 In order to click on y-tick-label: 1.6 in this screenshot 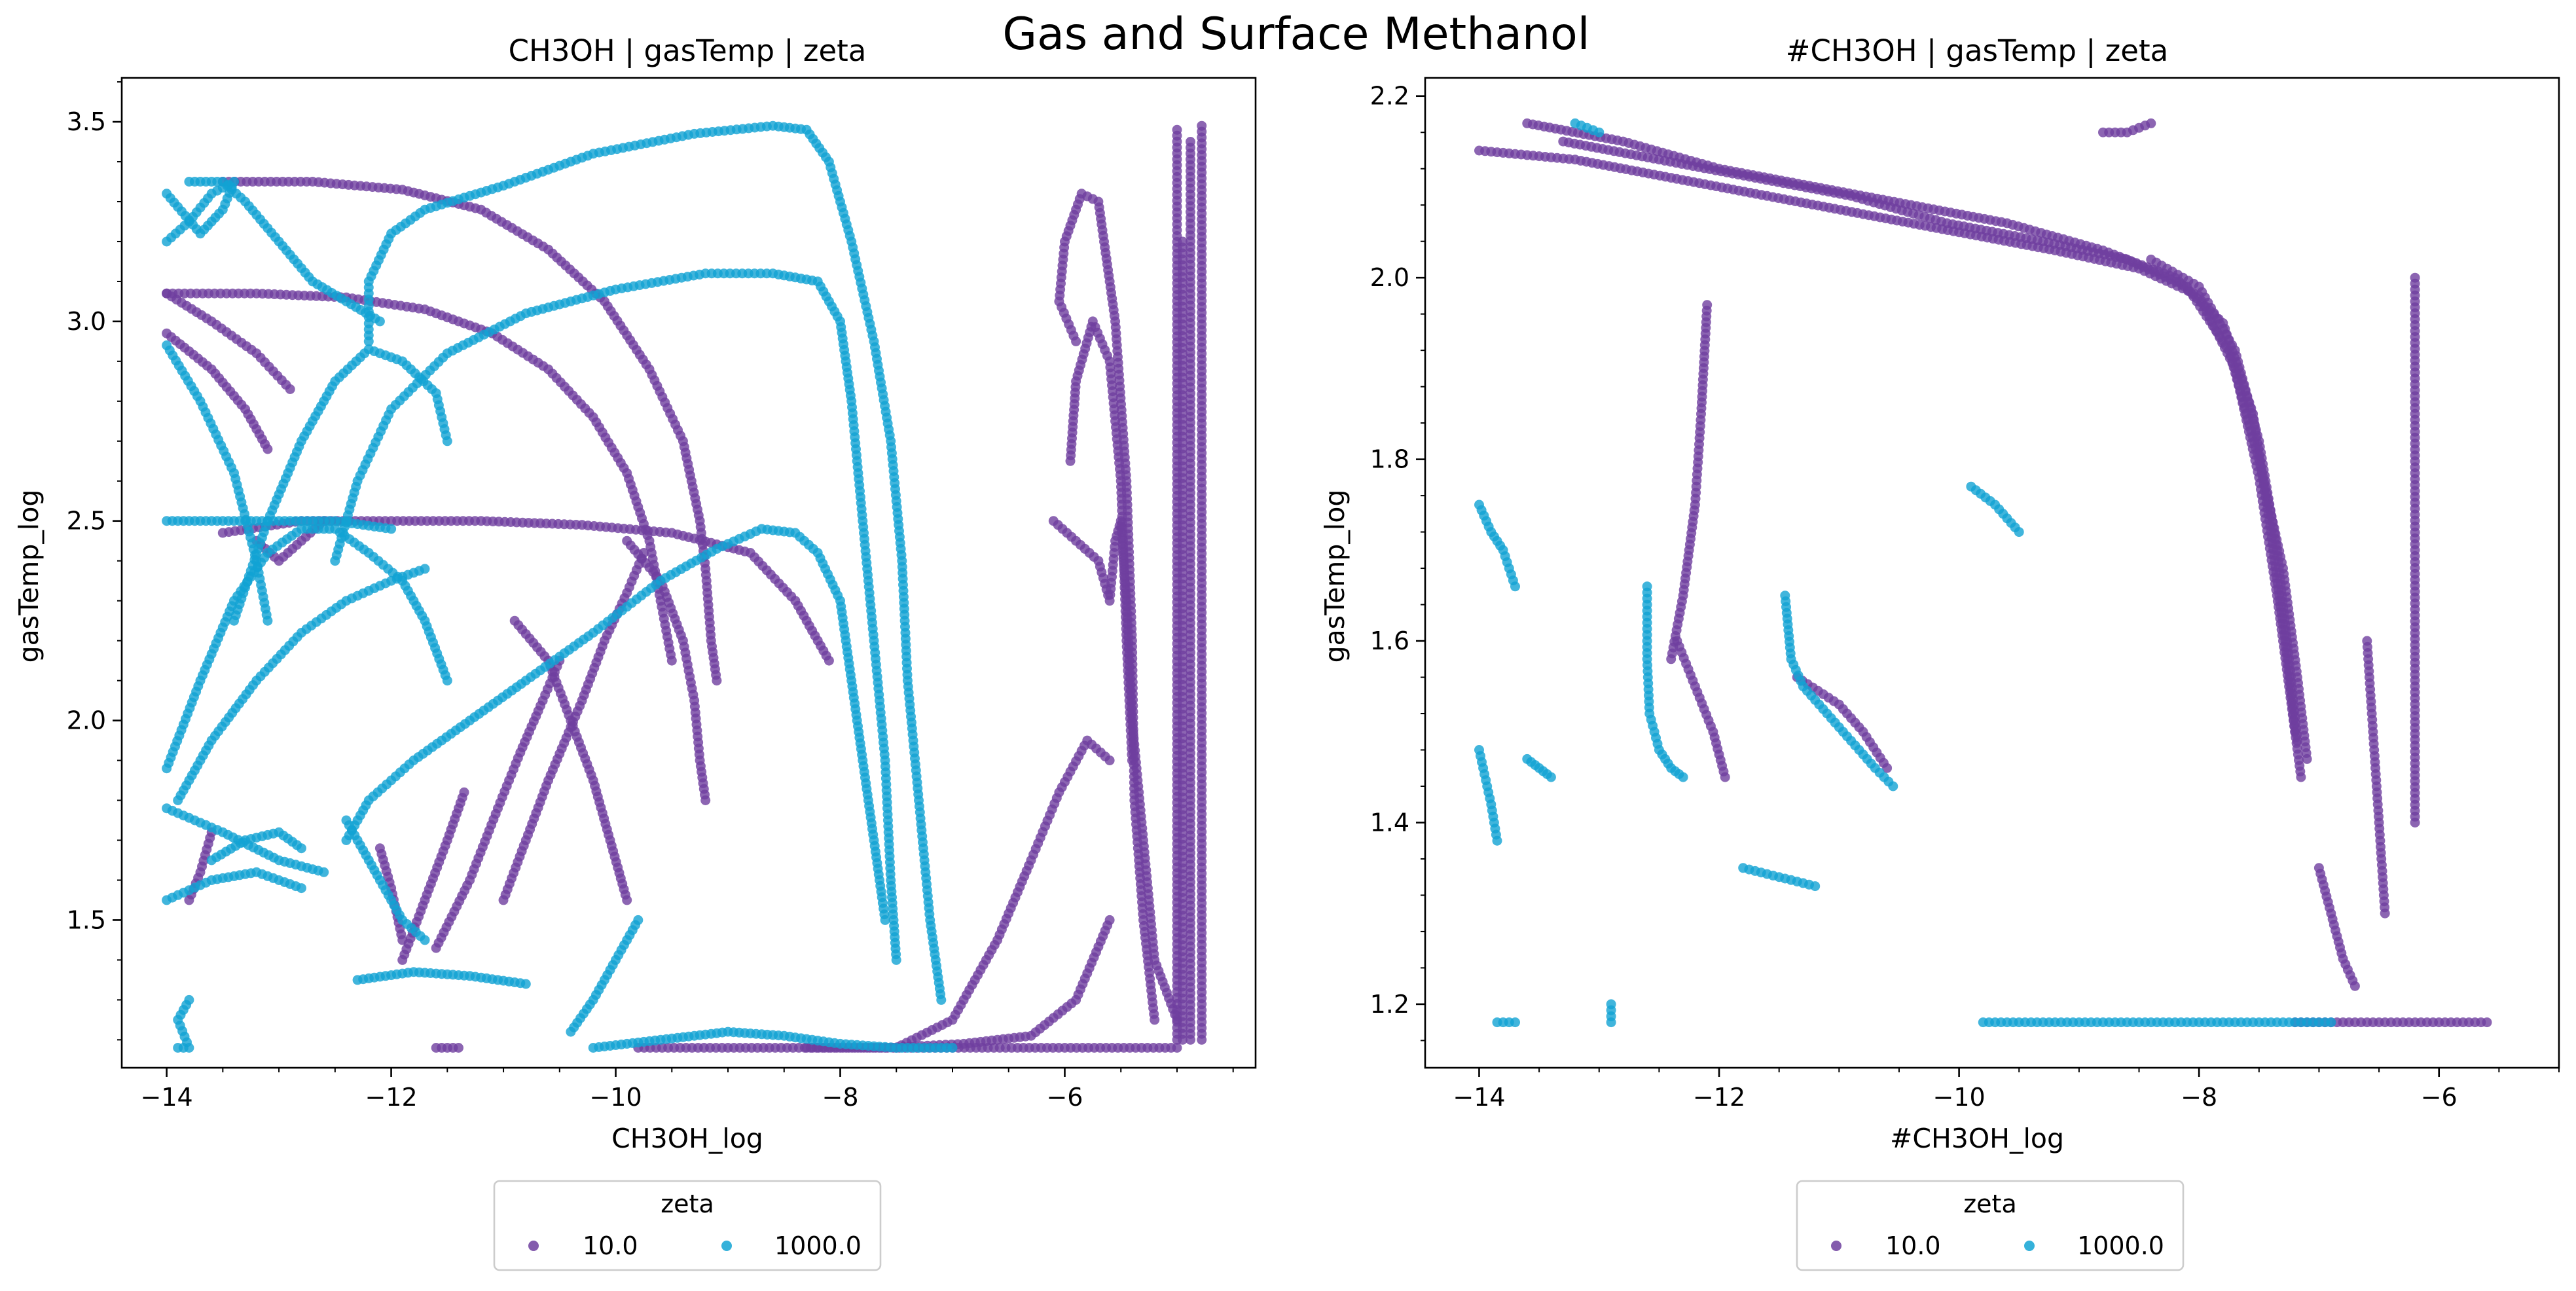, I will do `click(1389, 641)`.